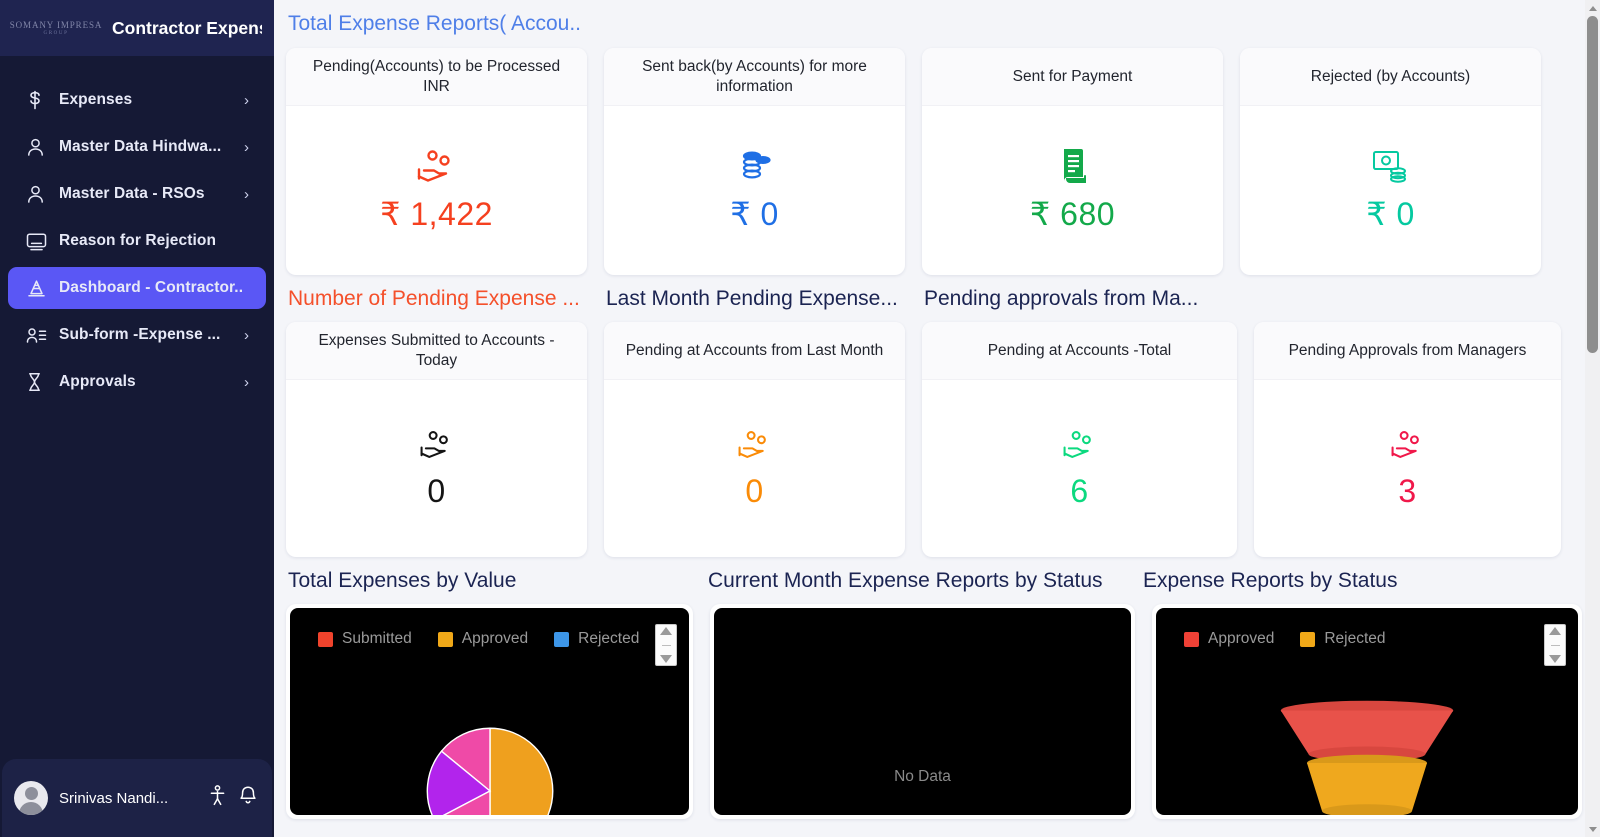  Describe the element at coordinates (489, 628) in the screenshot. I see `chart-legend: Submitted Approved Rejected` at that location.